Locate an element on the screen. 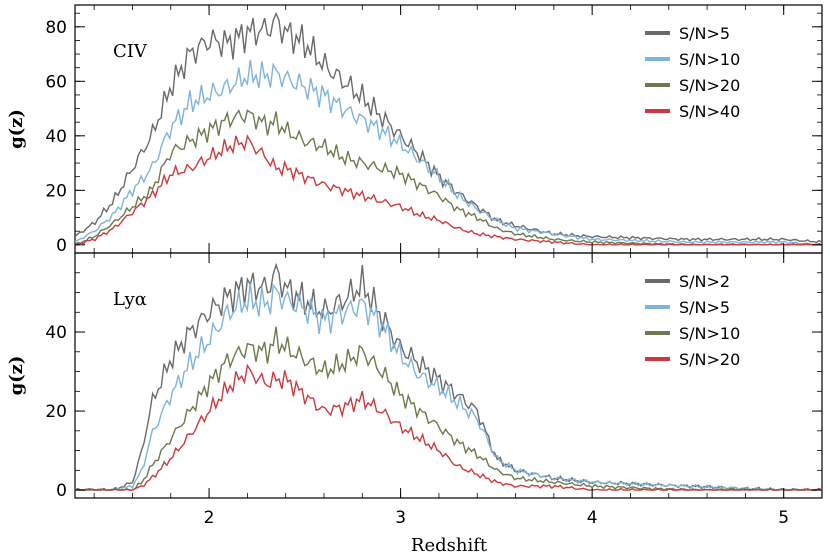 The image size is (830, 554). y-tick-label: 60 is located at coordinates (56, 82).